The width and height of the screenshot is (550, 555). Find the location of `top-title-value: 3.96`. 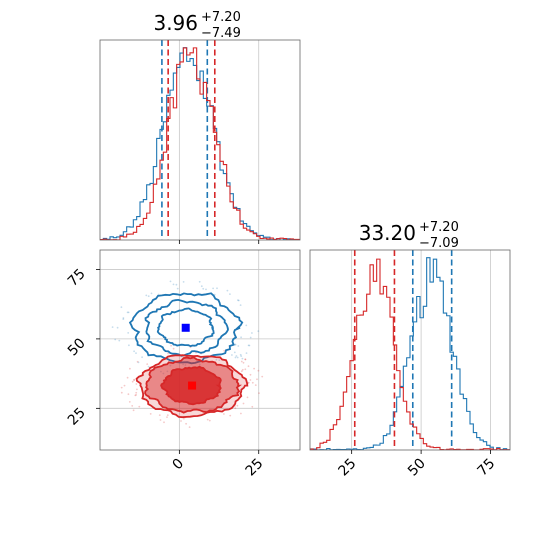

top-title-value: 3.96 is located at coordinates (175, 23).